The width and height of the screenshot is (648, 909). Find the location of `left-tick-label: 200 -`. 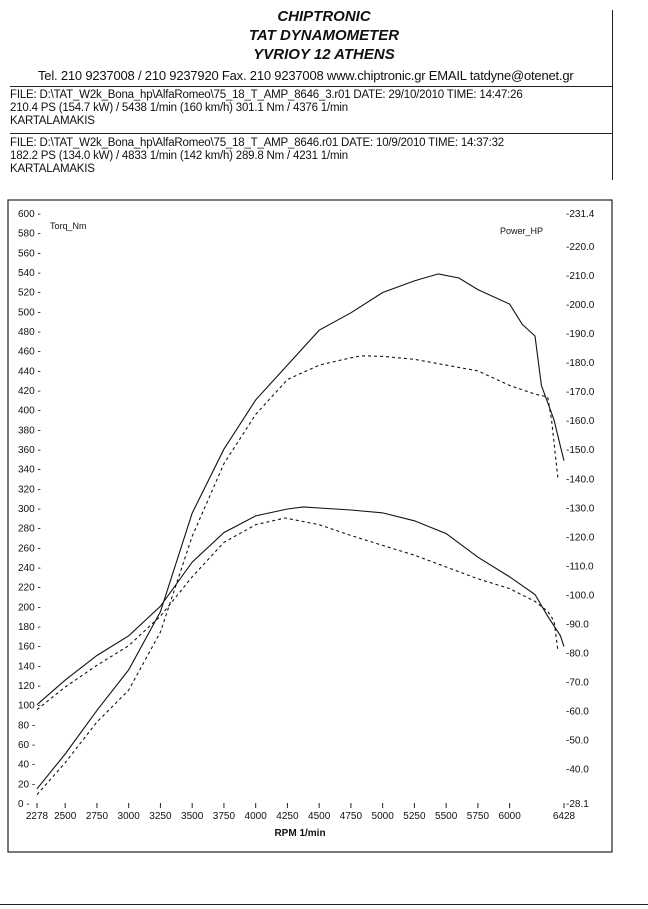

left-tick-label: 200 - is located at coordinates (29, 607).